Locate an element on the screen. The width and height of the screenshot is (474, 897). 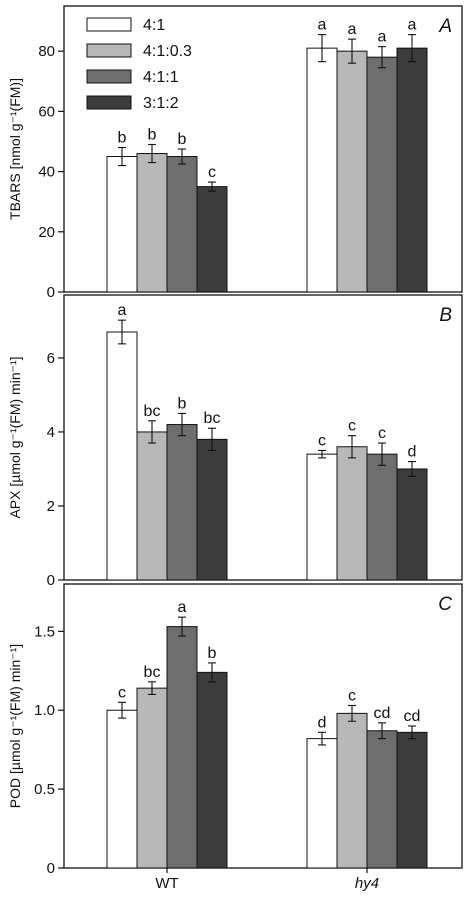
panel-label: C is located at coordinates (445, 604).